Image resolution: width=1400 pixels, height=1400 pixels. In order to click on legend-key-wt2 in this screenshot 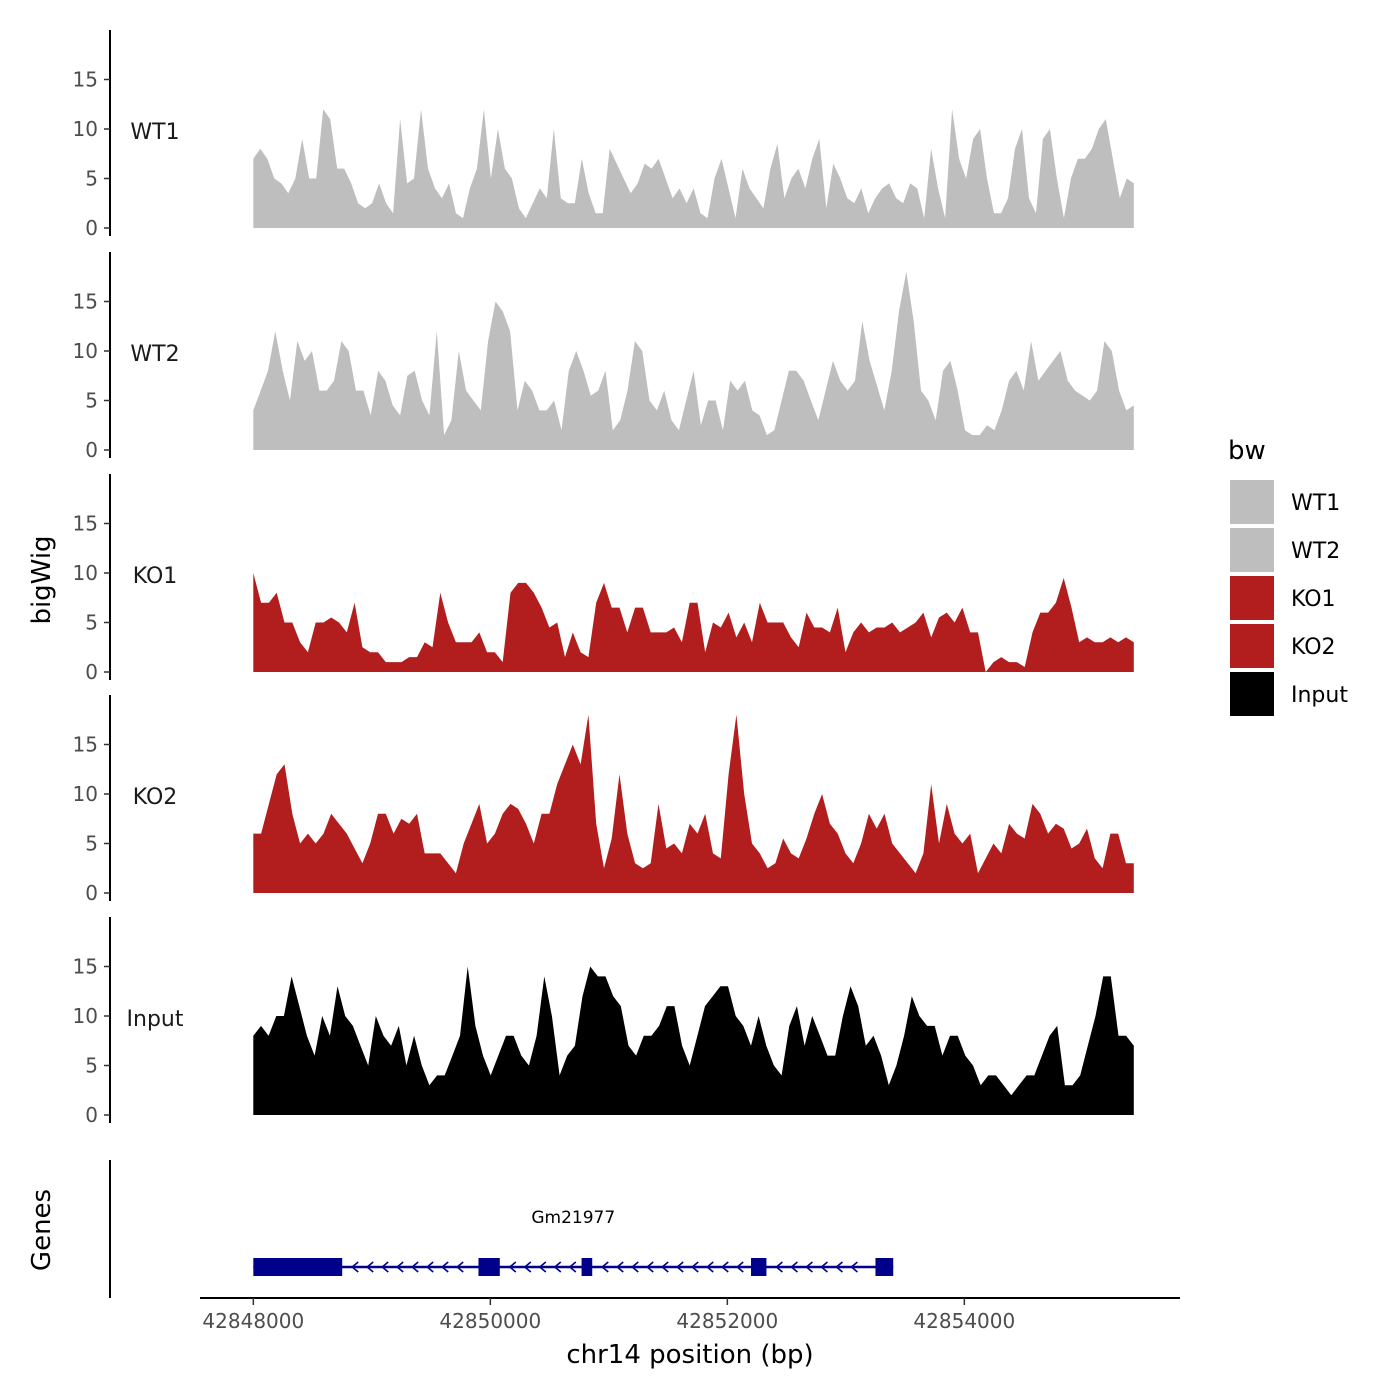, I will do `click(1252, 550)`.